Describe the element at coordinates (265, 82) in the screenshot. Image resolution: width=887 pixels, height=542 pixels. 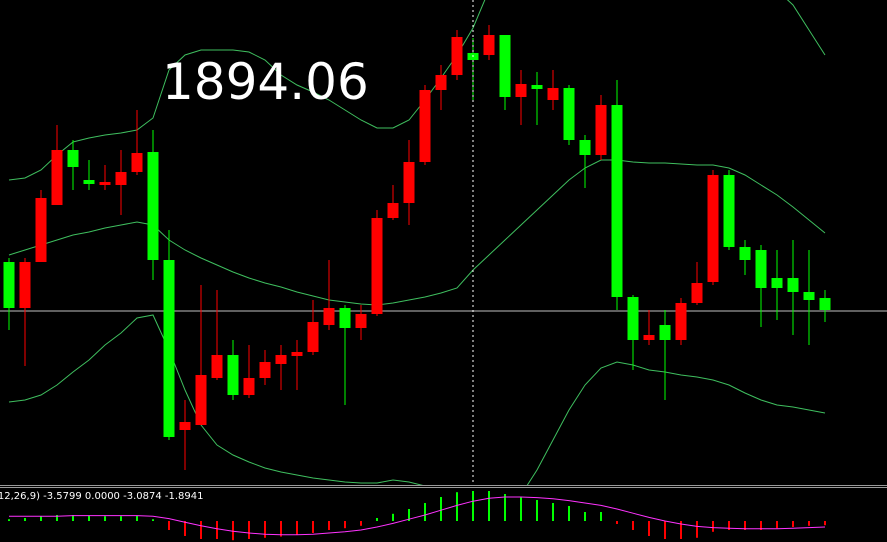
I see `price-label: 1894.06` at that location.